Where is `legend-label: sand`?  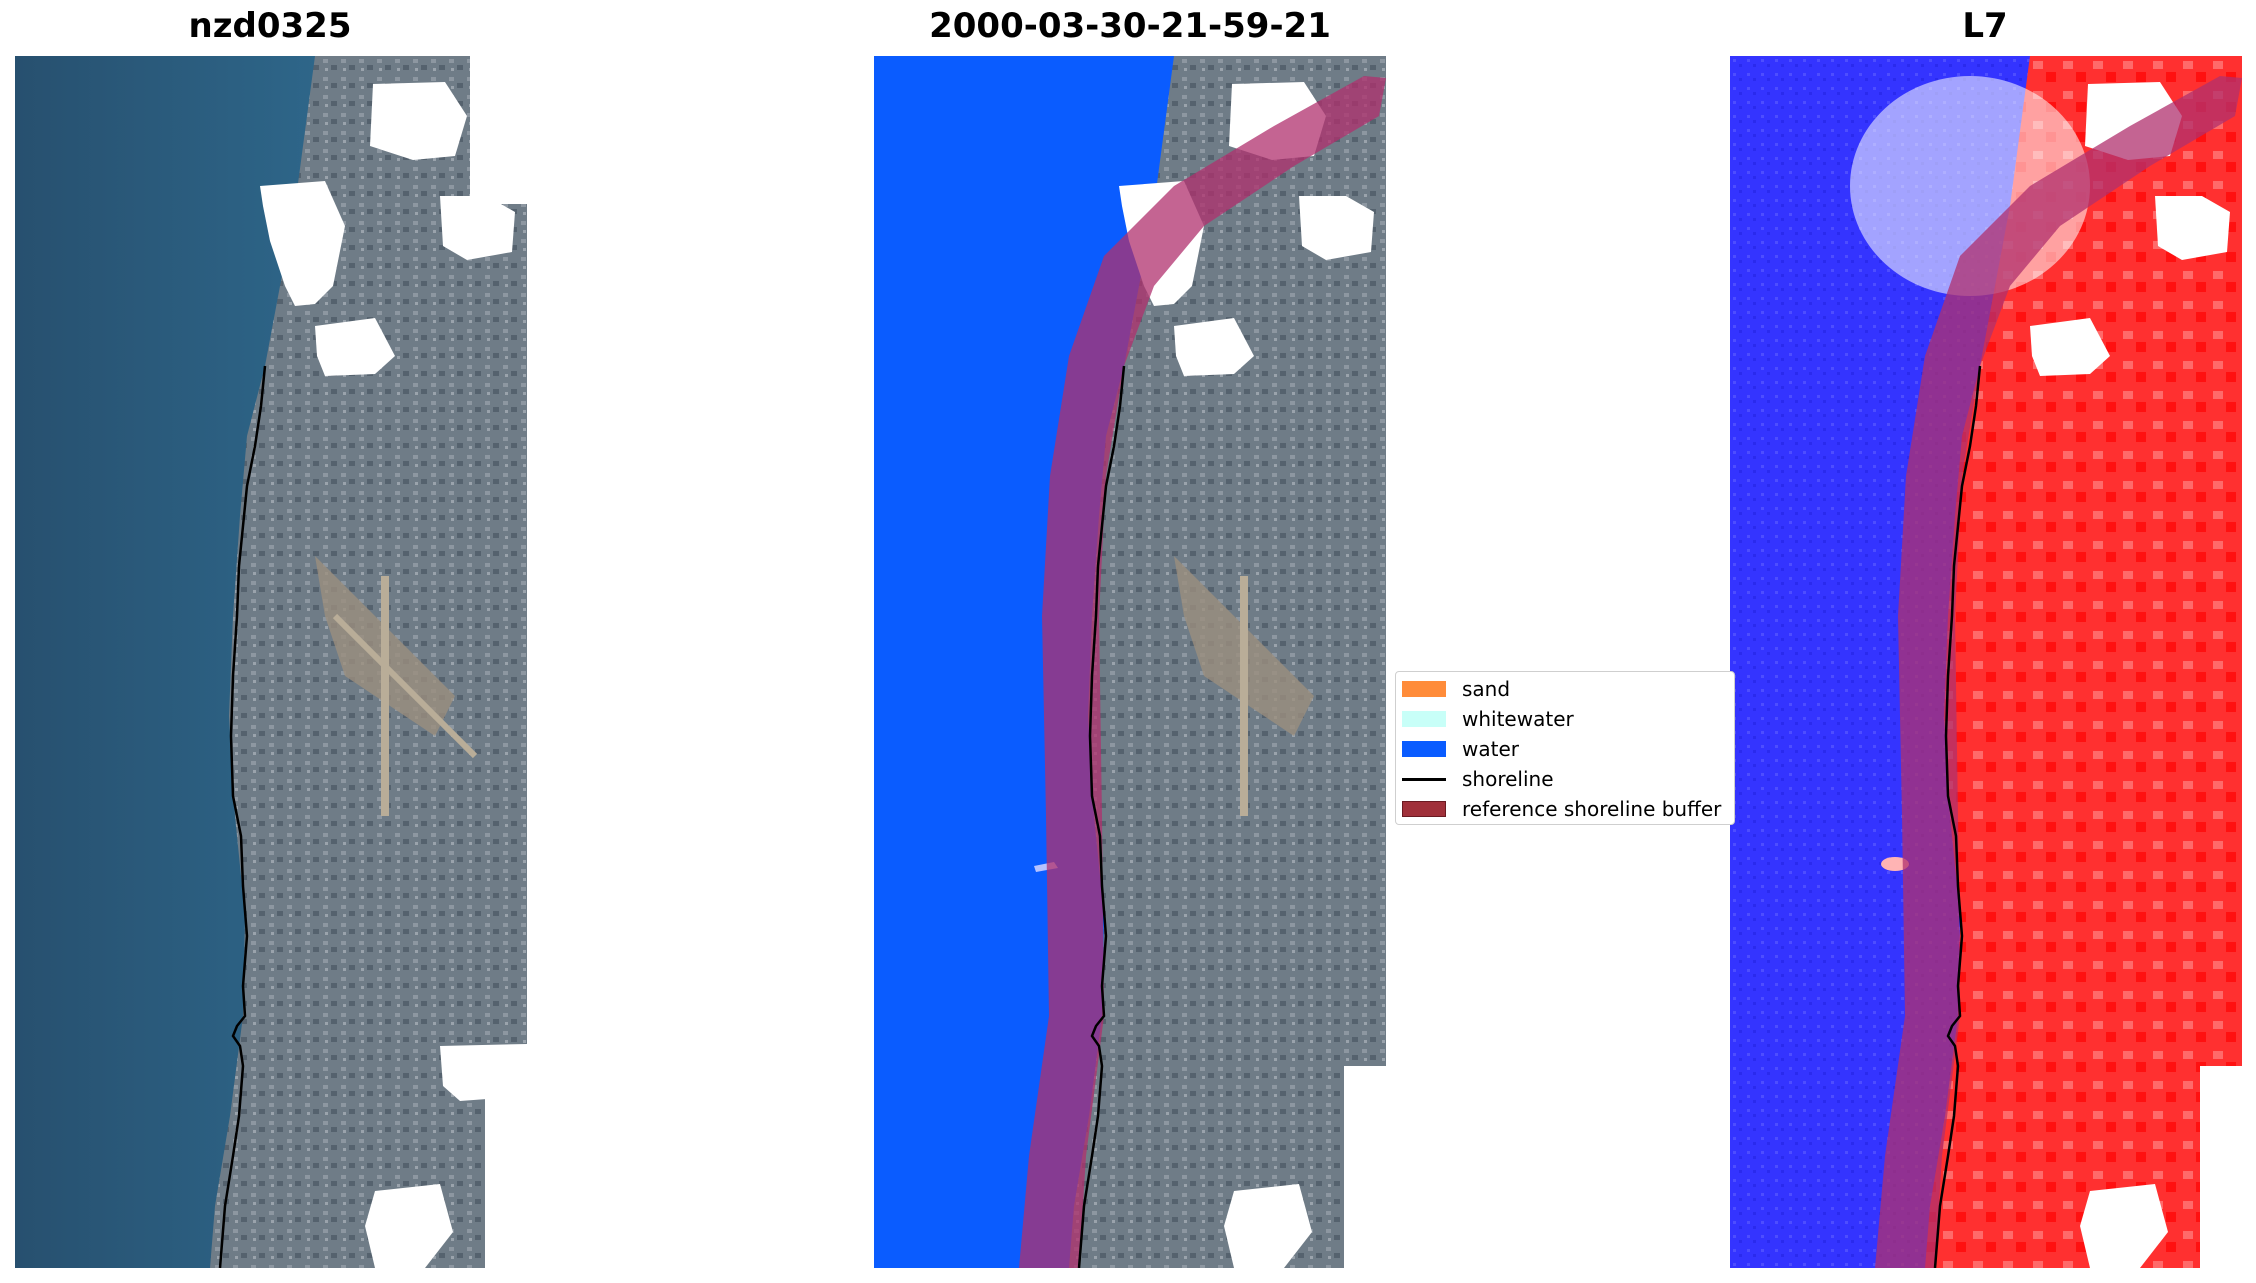 legend-label: sand is located at coordinates (1486, 689).